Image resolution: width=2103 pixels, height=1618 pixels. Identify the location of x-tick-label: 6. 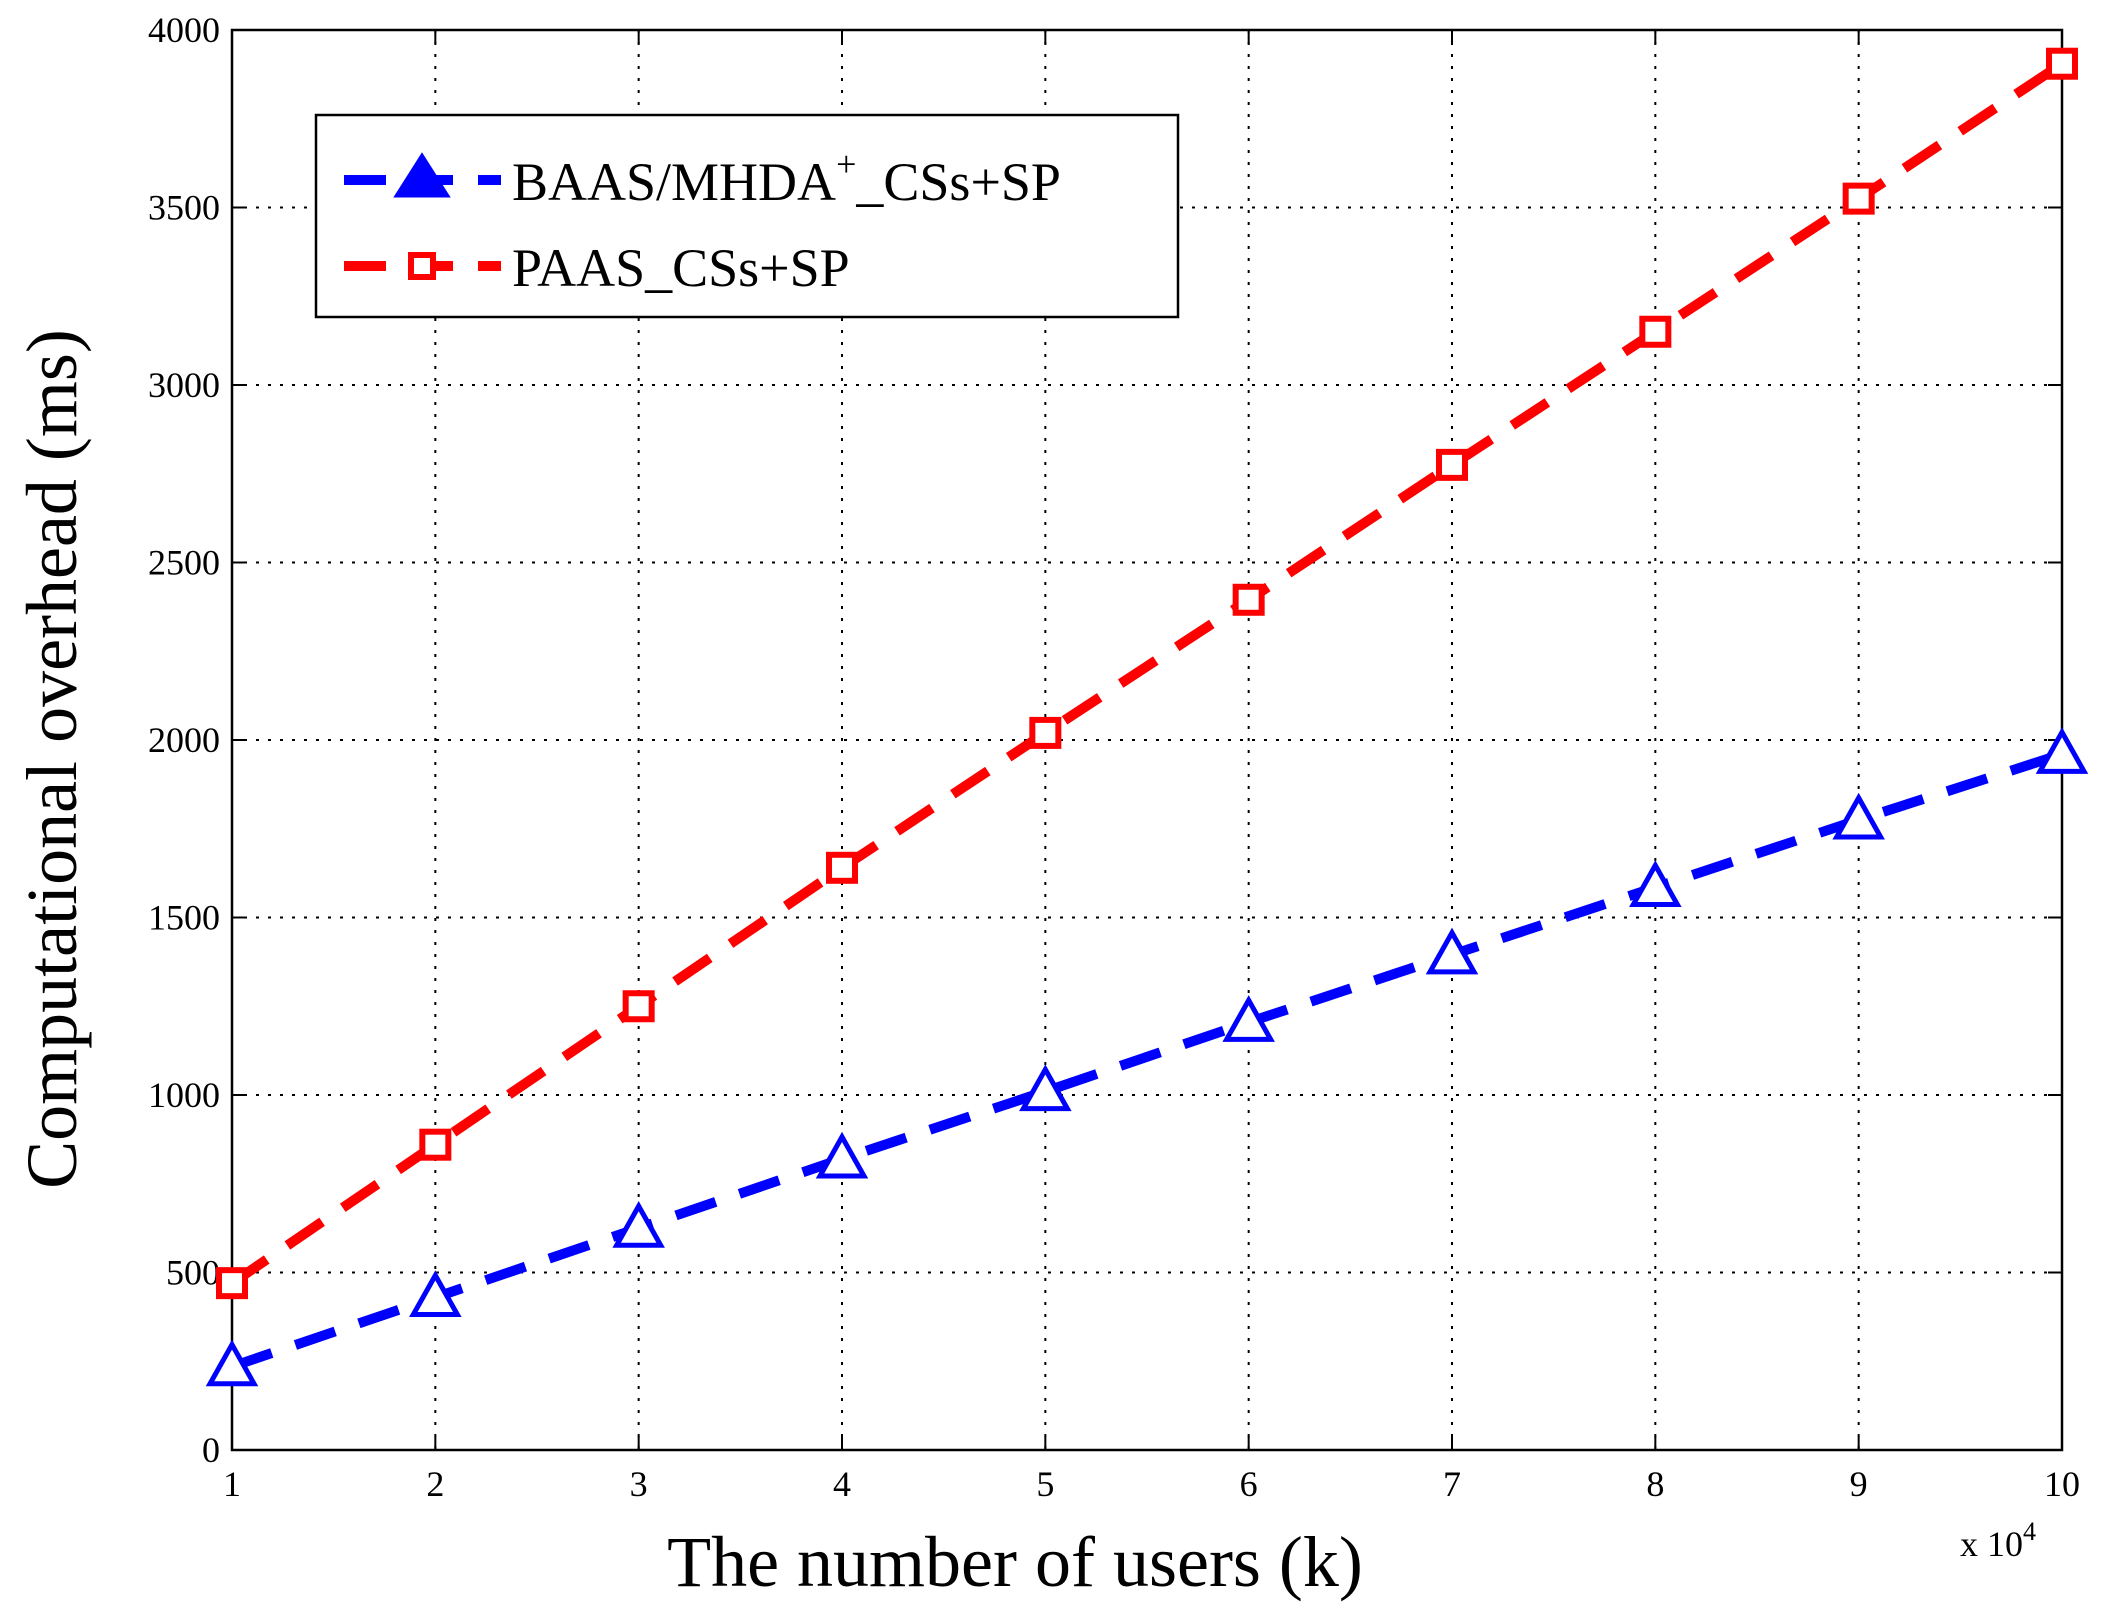
(1249, 1484).